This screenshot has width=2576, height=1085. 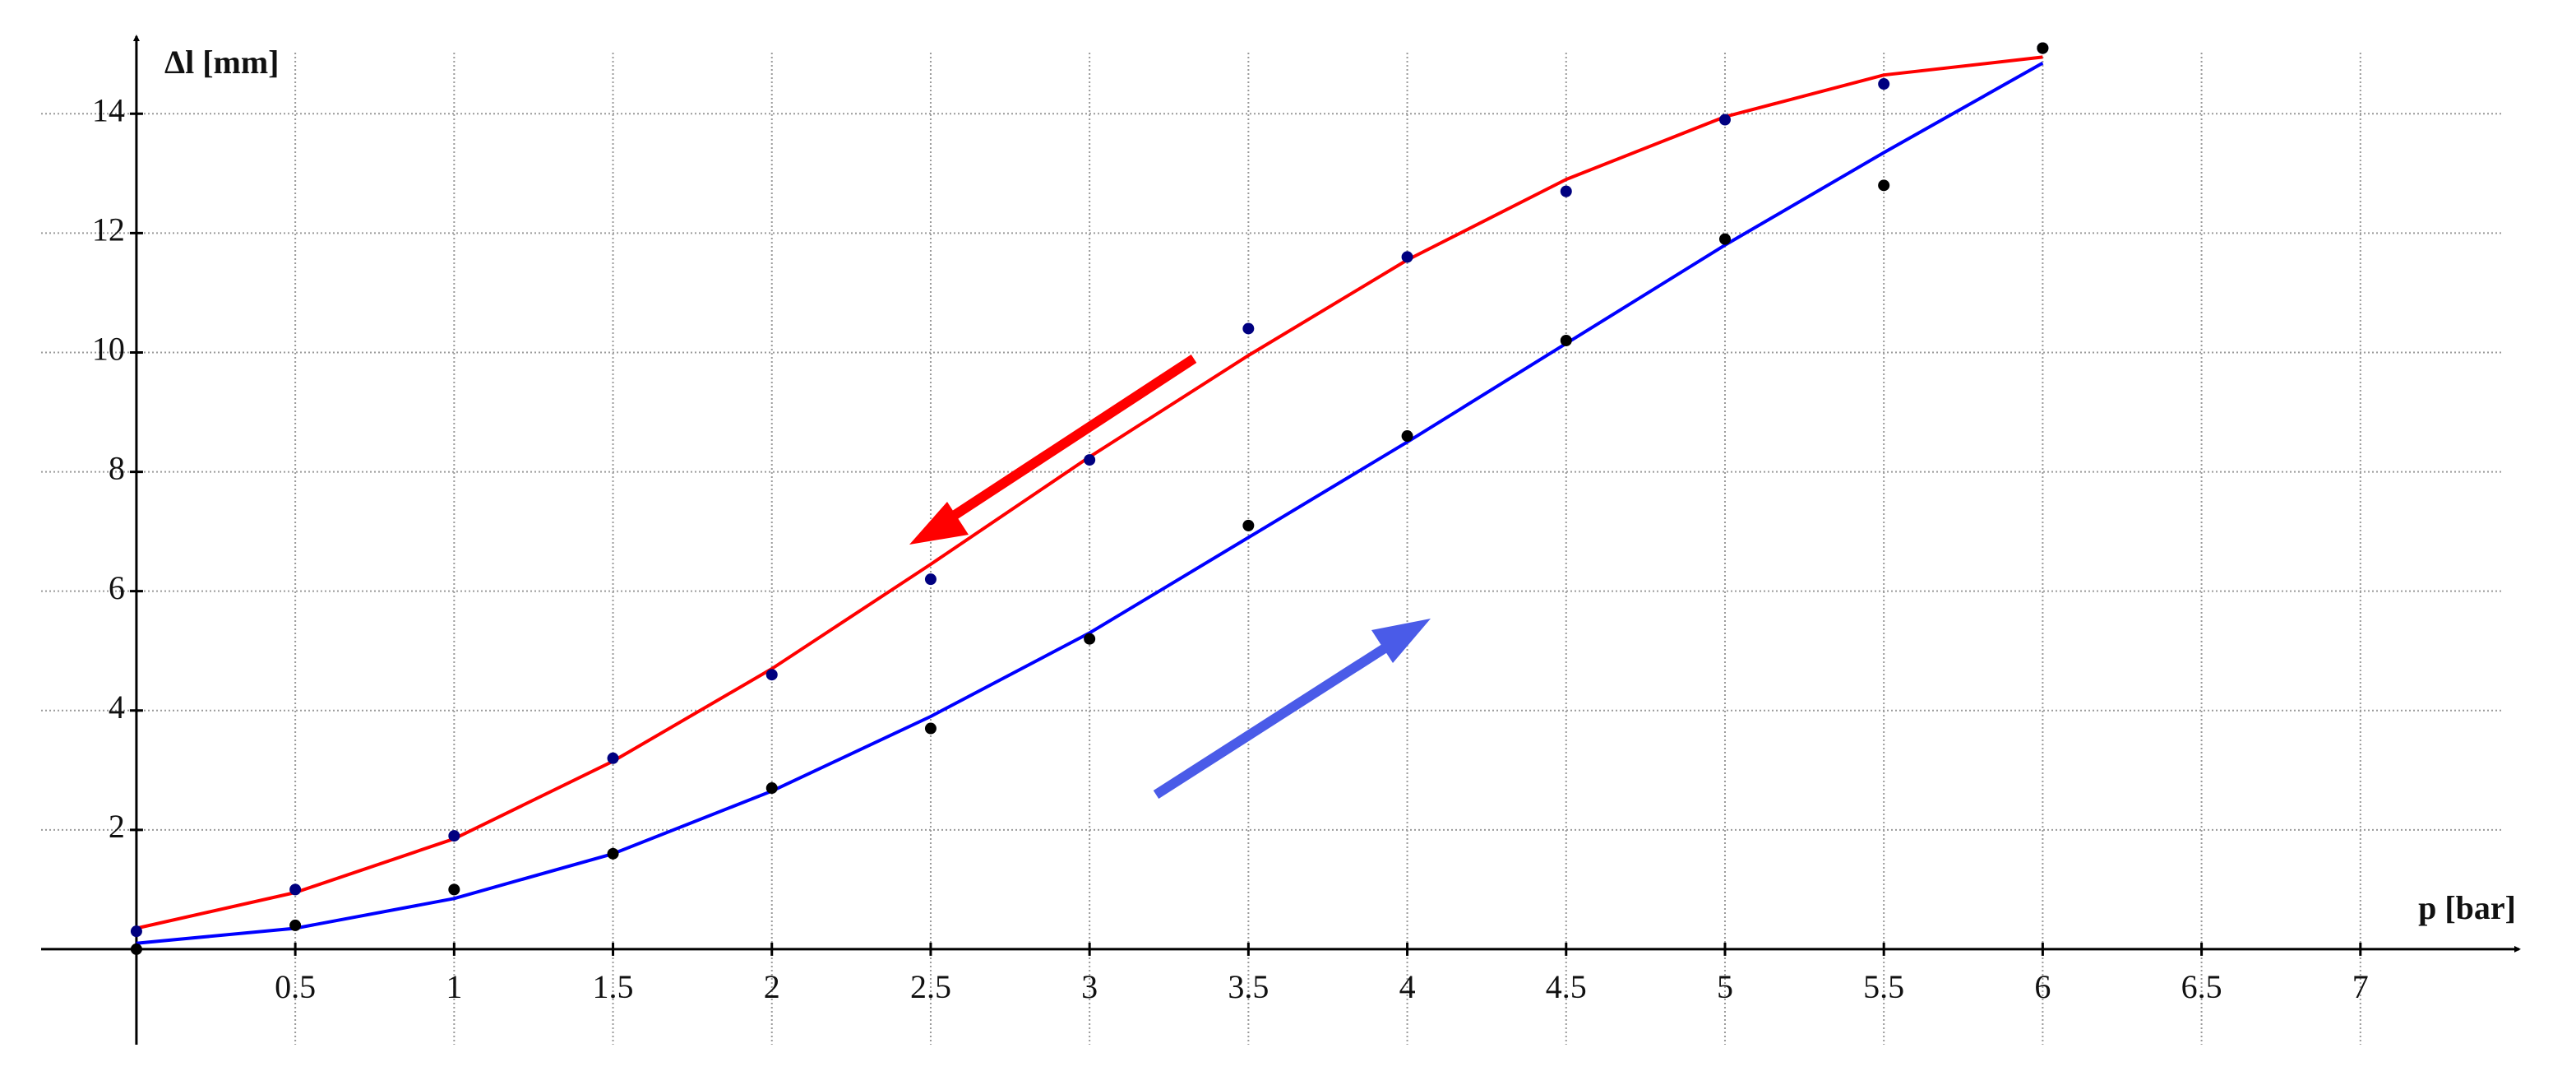 What do you see at coordinates (117, 587) in the screenshot?
I see `y-tick-label: 6` at bounding box center [117, 587].